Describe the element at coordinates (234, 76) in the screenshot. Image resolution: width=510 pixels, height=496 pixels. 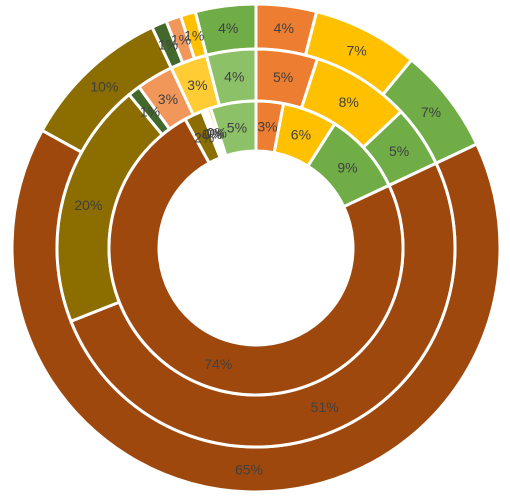
I see `middle-ring-label-9: 4%` at that location.